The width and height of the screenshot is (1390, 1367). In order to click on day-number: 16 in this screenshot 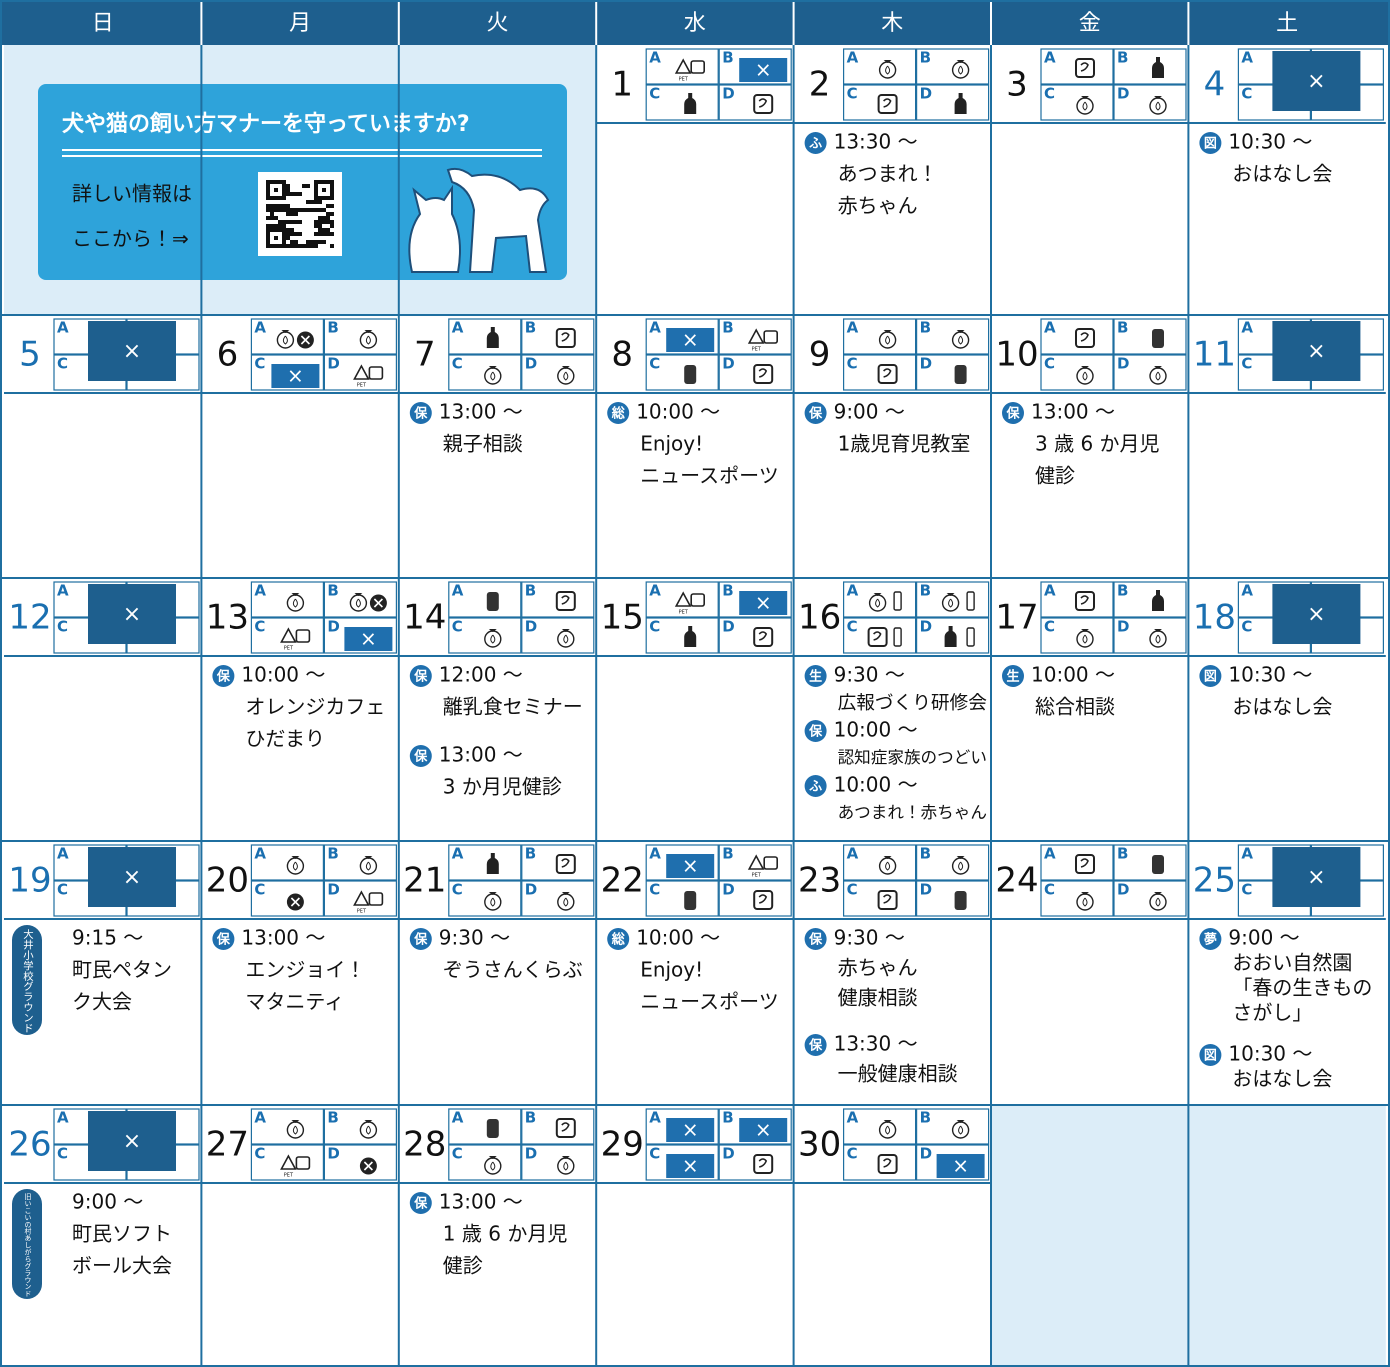, I will do `click(819, 618)`.